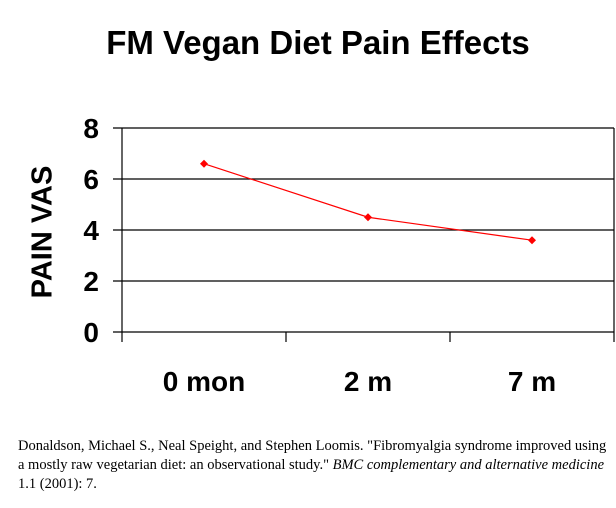  Describe the element at coordinates (91, 332) in the screenshot. I see `y-tick-label: 0` at that location.